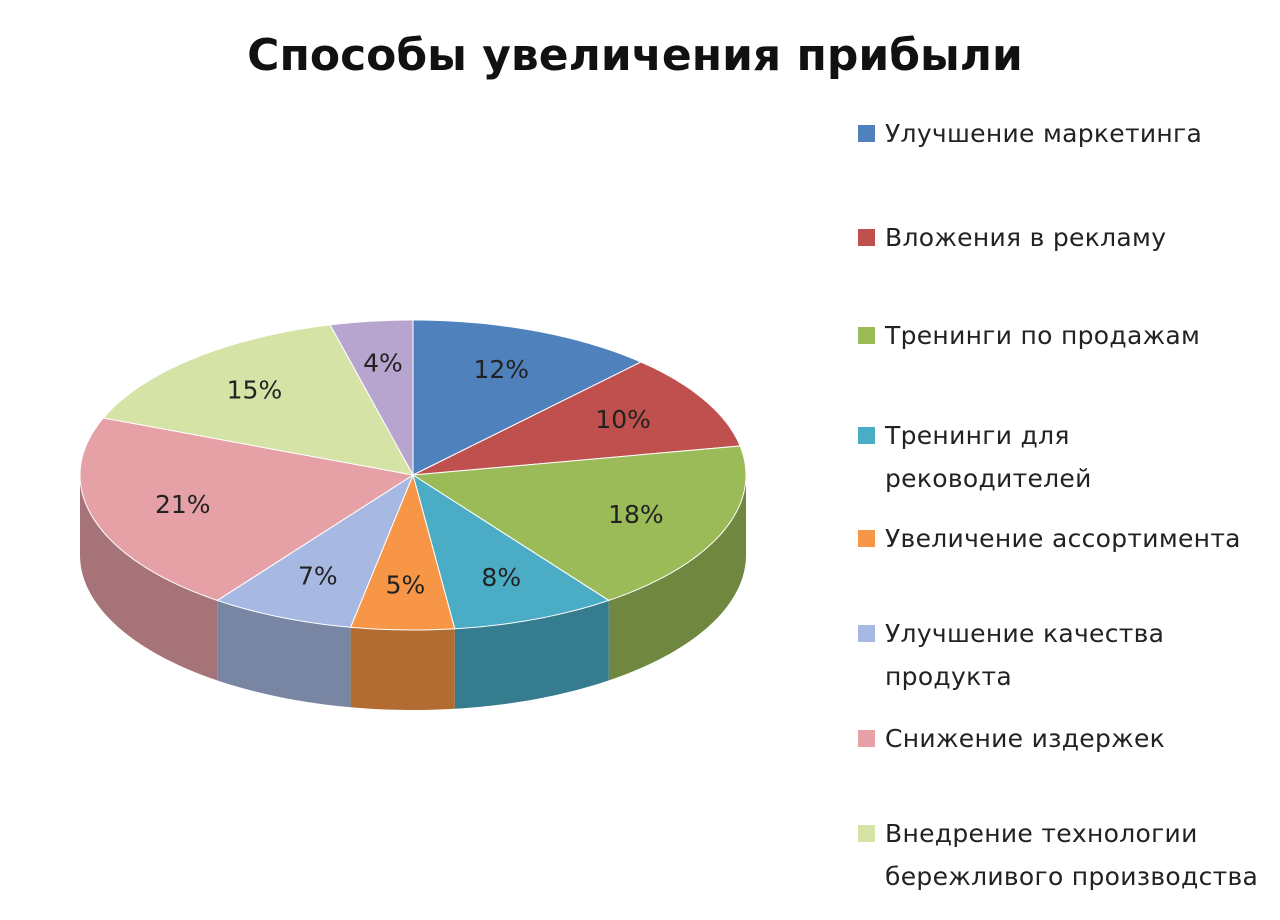 Image resolution: width=1280 pixels, height=920 pixels. What do you see at coordinates (255, 389) in the screenshot?
I see `data-label: 15%` at bounding box center [255, 389].